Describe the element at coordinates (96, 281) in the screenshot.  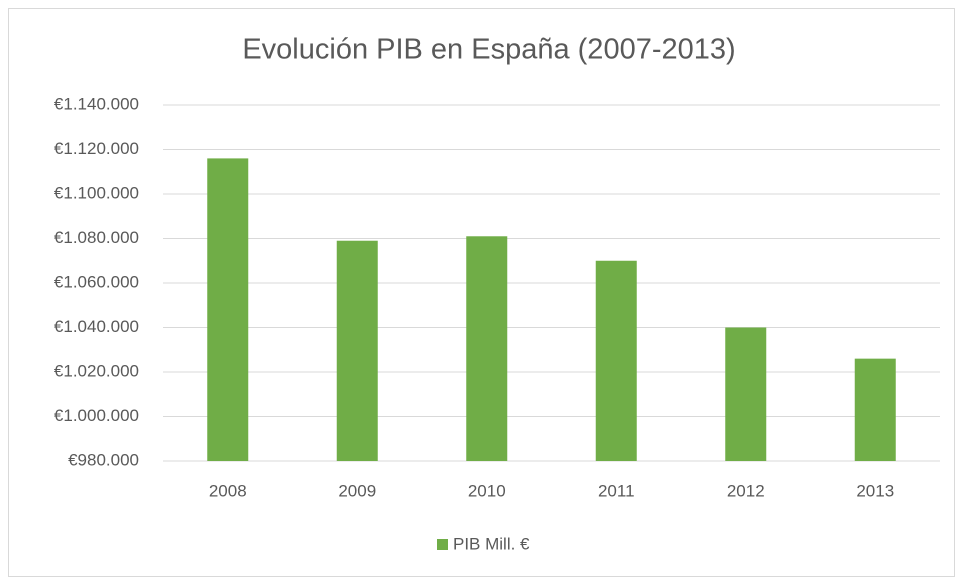
I see `y-tick-label: €1.060.000` at that location.